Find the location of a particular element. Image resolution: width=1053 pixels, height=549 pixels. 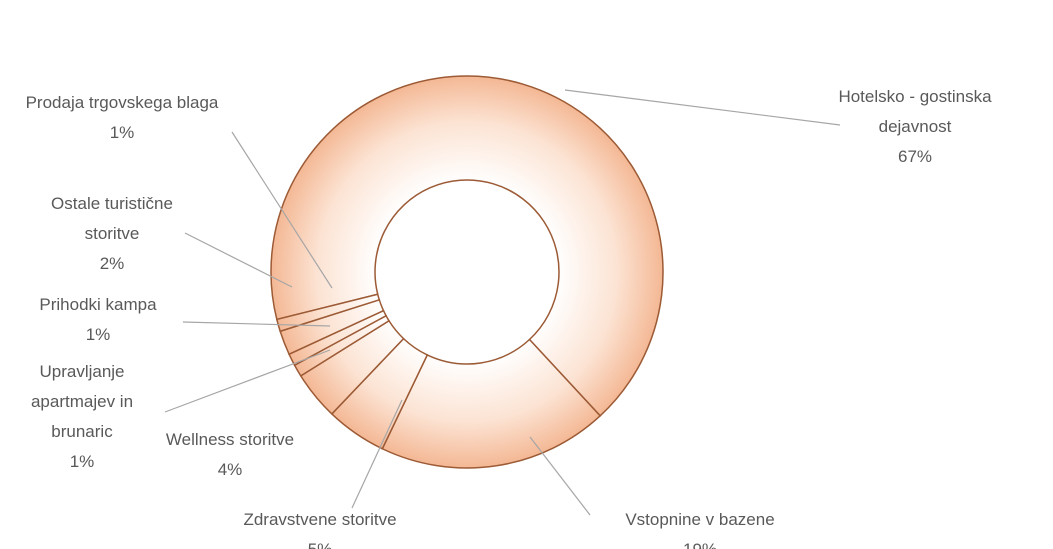

label: Ostale turistične storitve 2% is located at coordinates (112, 234).